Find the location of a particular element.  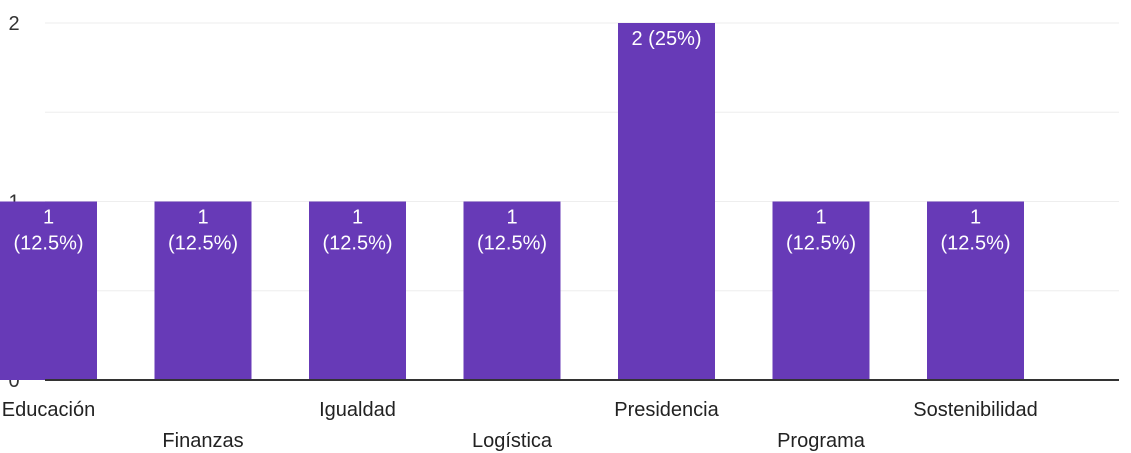

category-label: Educación is located at coordinates (48, 410).